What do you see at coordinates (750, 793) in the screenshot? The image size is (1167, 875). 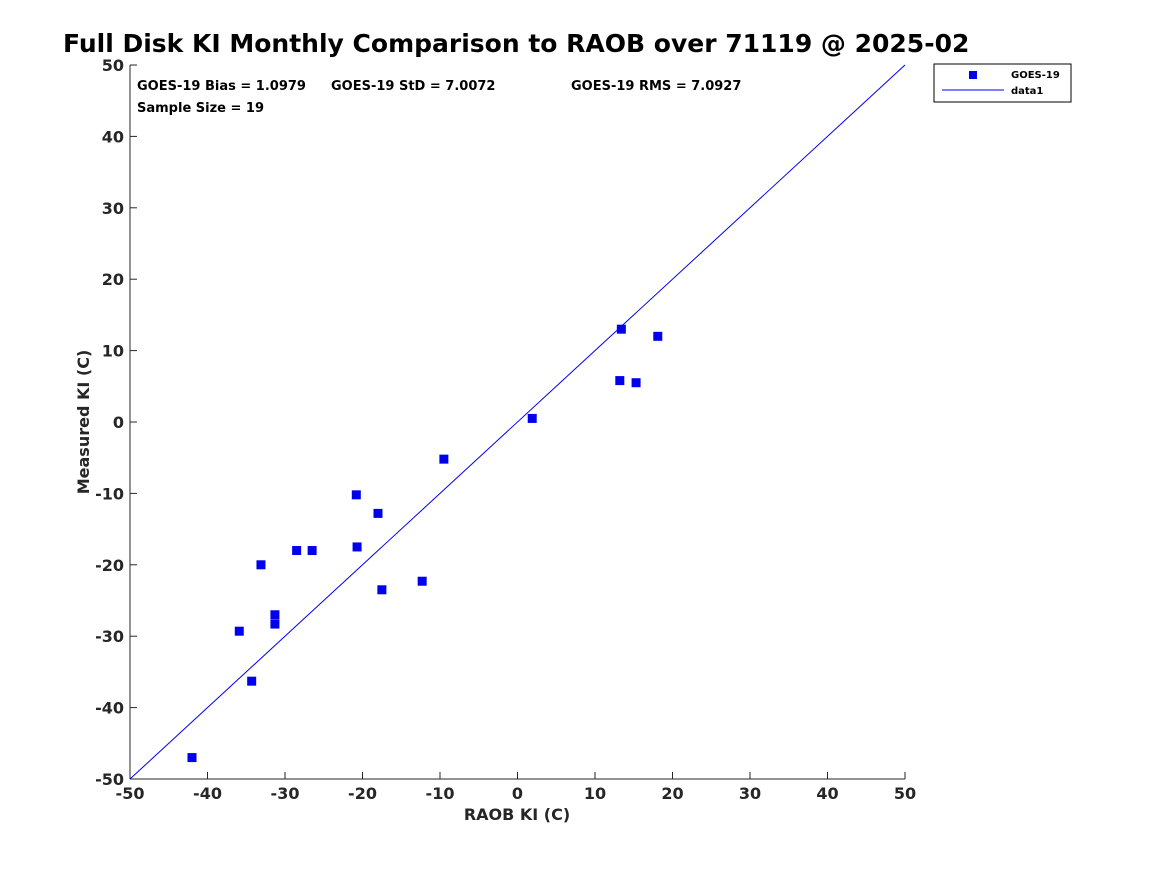 I see `x-tick-label: 30` at bounding box center [750, 793].